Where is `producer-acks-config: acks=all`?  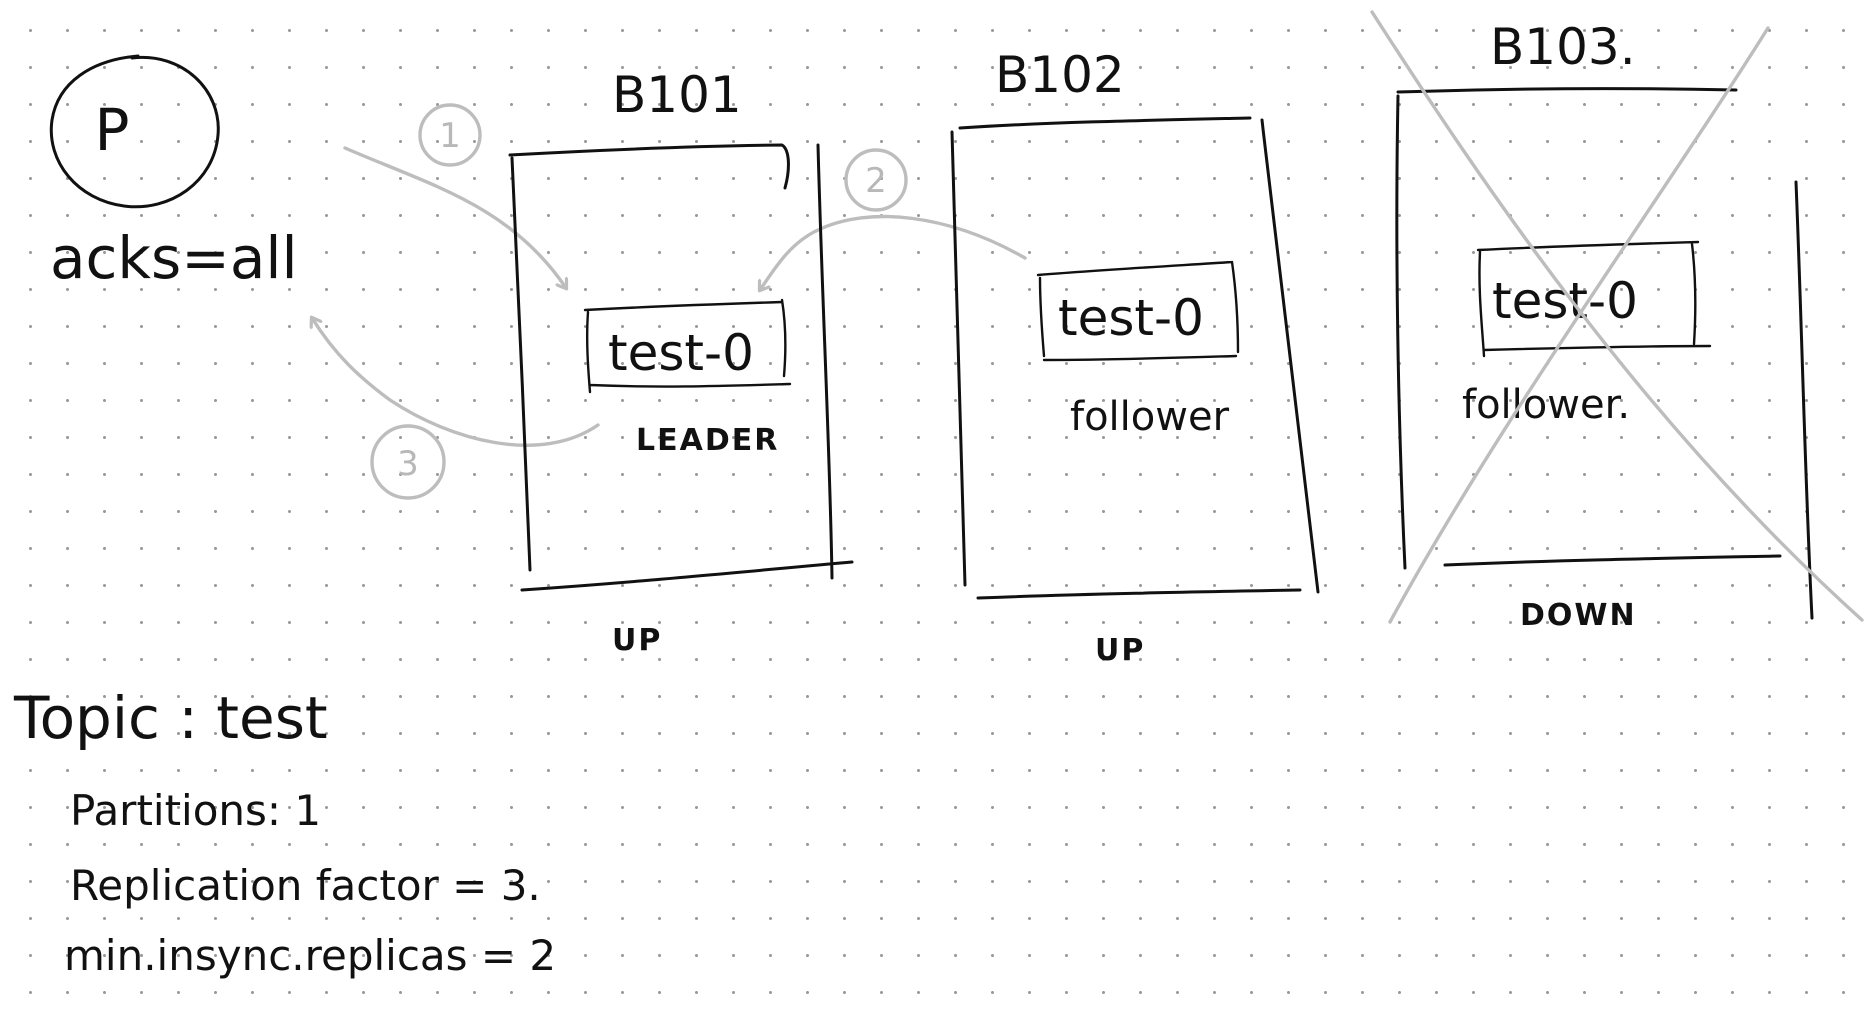
producer-acks-config: acks=all is located at coordinates (174, 258).